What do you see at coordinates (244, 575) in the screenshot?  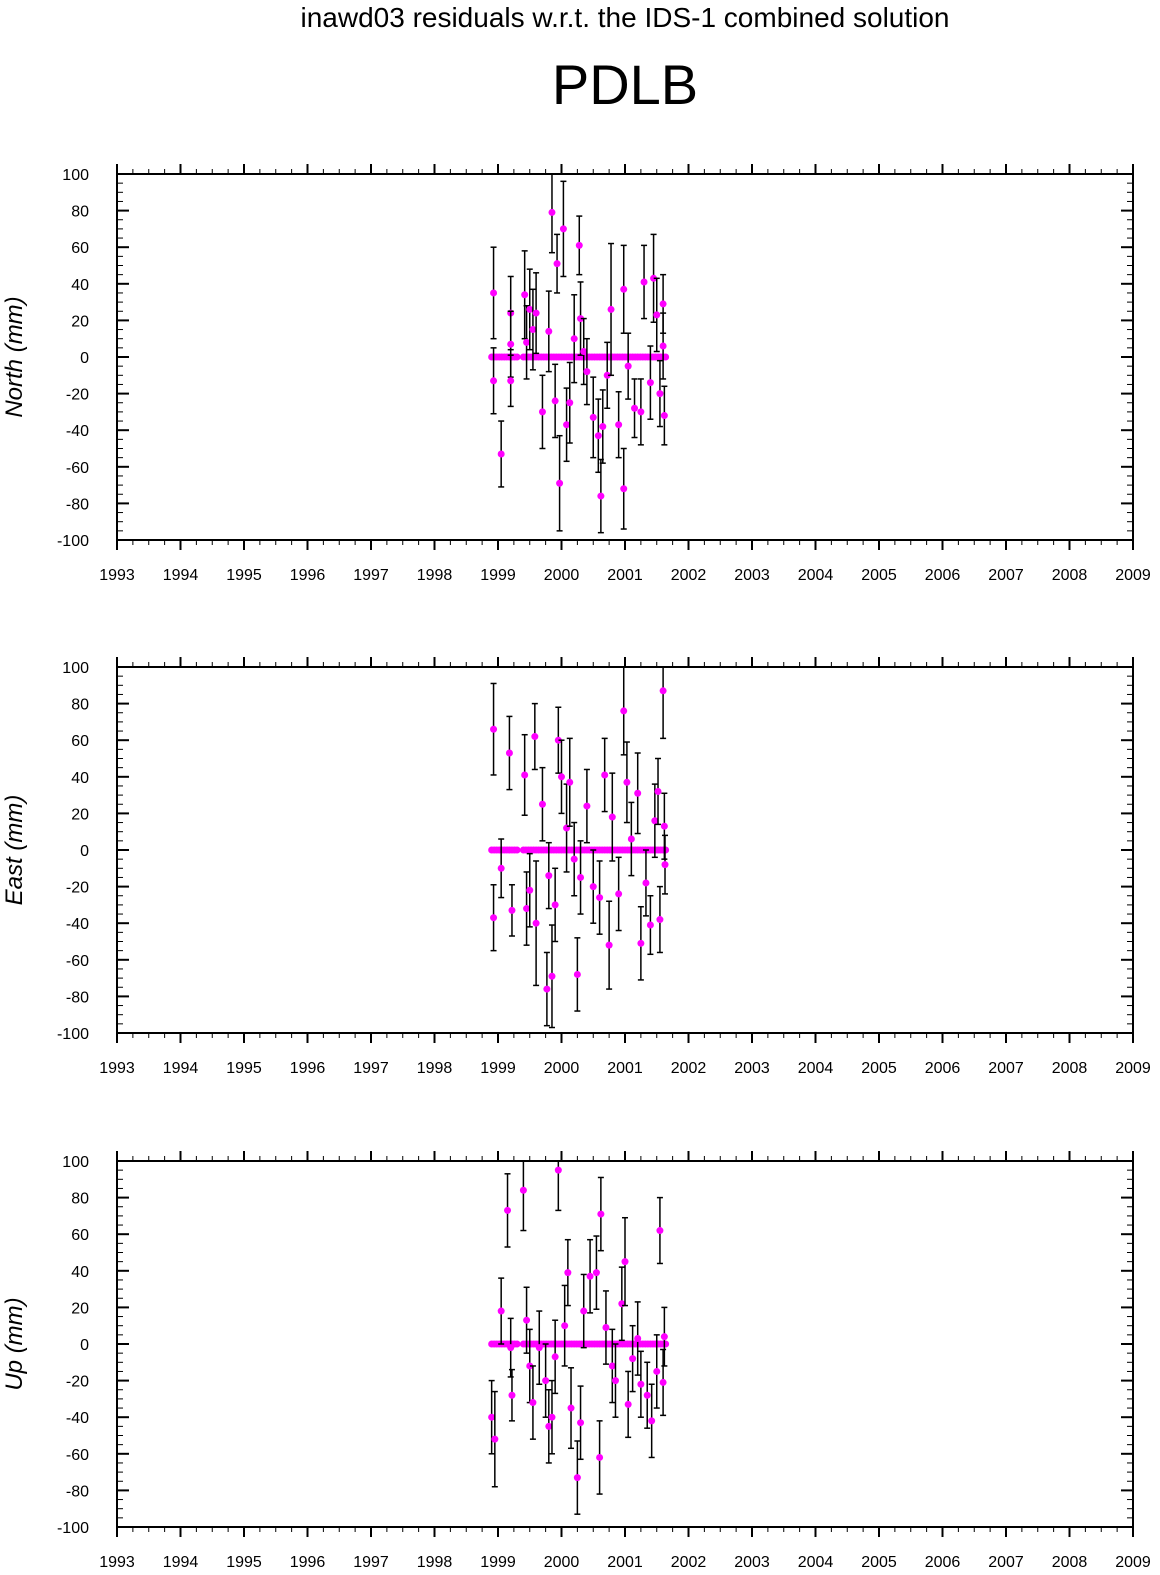 I see `x-tick-label: 1995` at bounding box center [244, 575].